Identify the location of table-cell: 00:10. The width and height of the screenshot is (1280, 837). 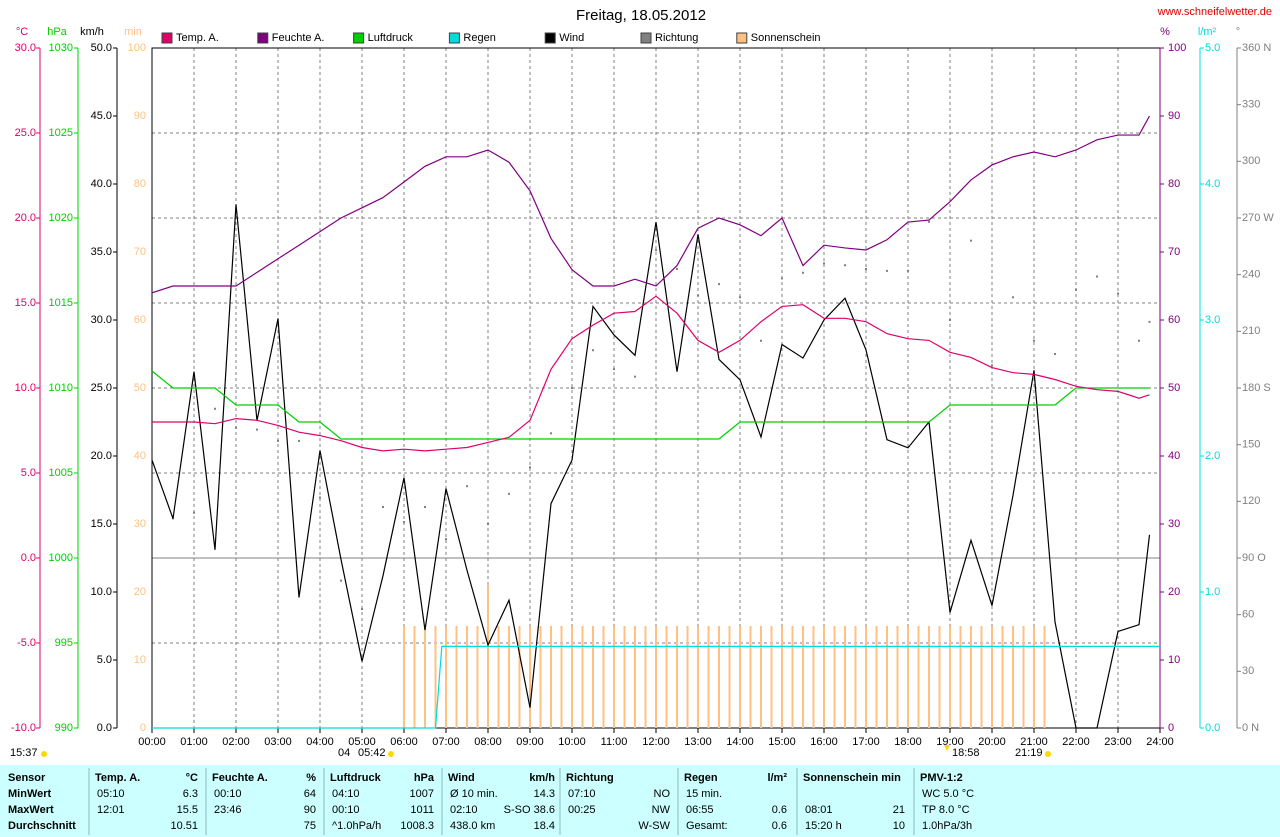
(346, 810).